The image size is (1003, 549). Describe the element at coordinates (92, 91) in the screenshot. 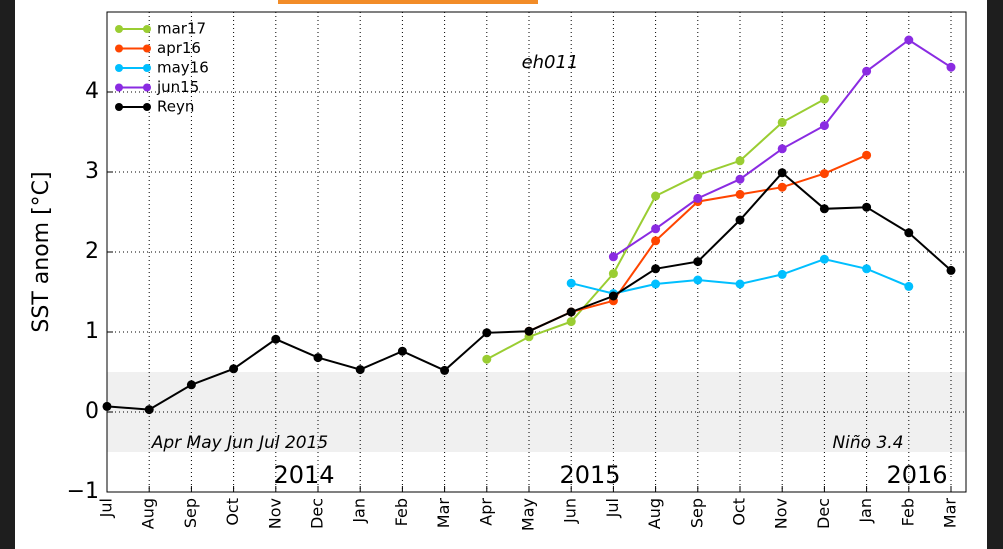

I see `y-tick-label: 4` at that location.